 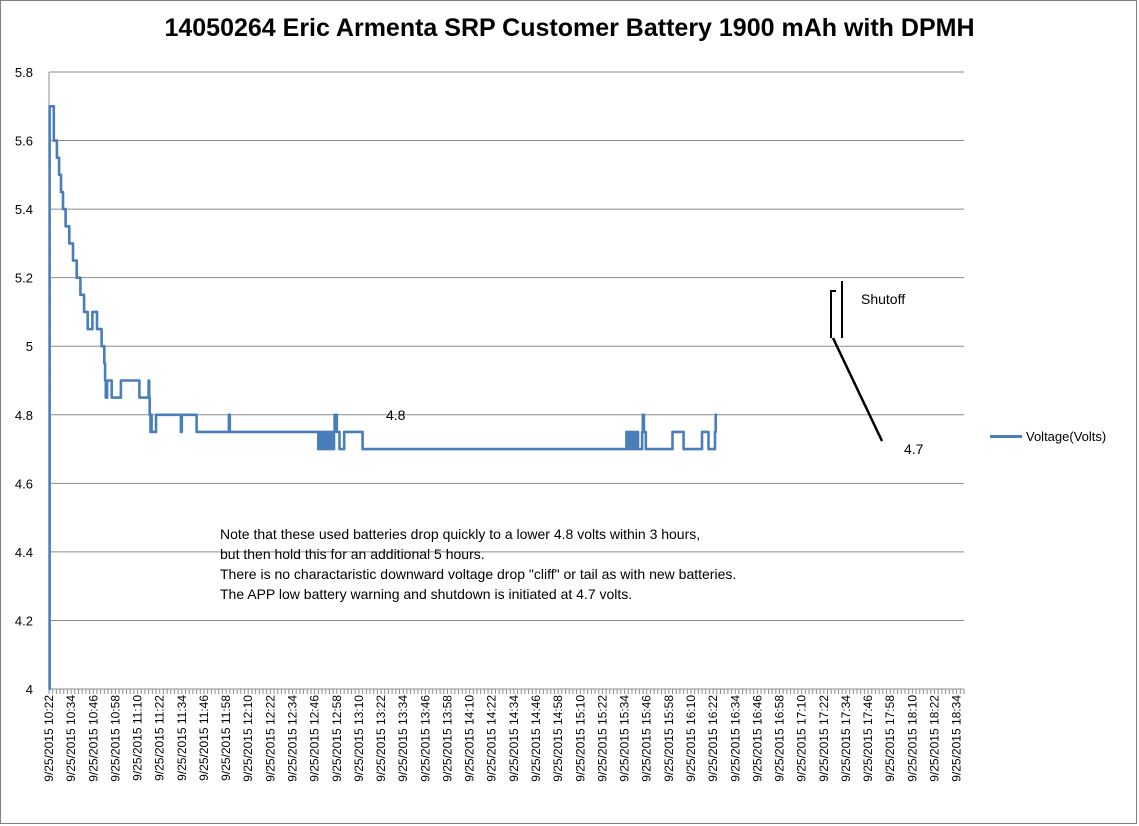 I want to click on y-tick-label: 5.2, so click(x=24, y=278).